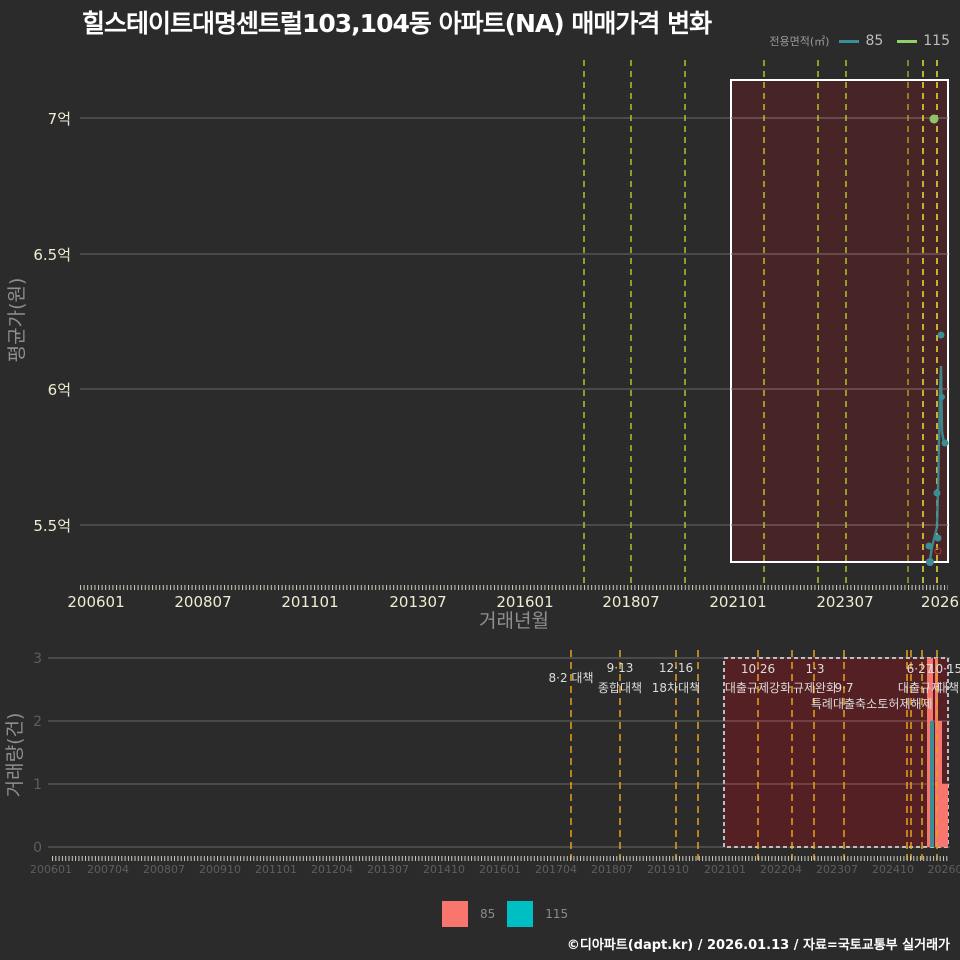 The width and height of the screenshot is (960, 960). I want to click on x-tick: 200910, so click(220, 869).